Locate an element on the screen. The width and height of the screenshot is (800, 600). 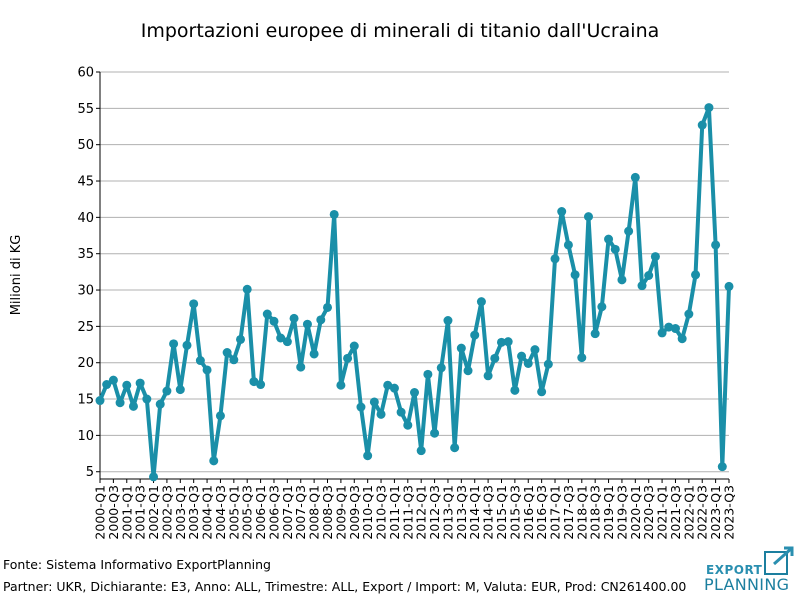
x-tick-label: 2006-Q3 is located at coordinates (273, 512).